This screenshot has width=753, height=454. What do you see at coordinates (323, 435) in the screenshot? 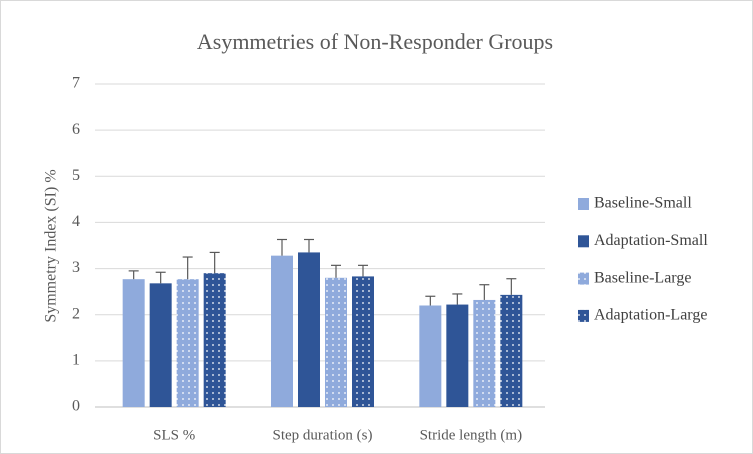
I see `x-tick-label: Step duration (s)` at bounding box center [323, 435].